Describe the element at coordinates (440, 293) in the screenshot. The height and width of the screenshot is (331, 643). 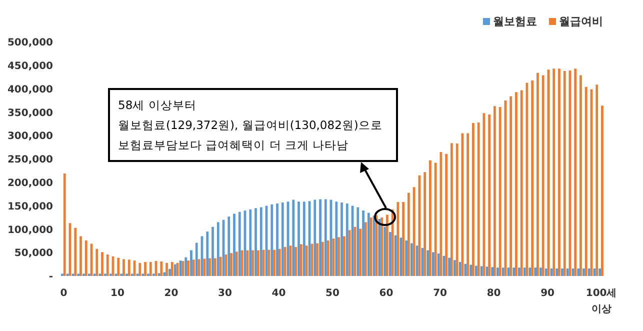
I see `x-tick-label: 70` at that location.